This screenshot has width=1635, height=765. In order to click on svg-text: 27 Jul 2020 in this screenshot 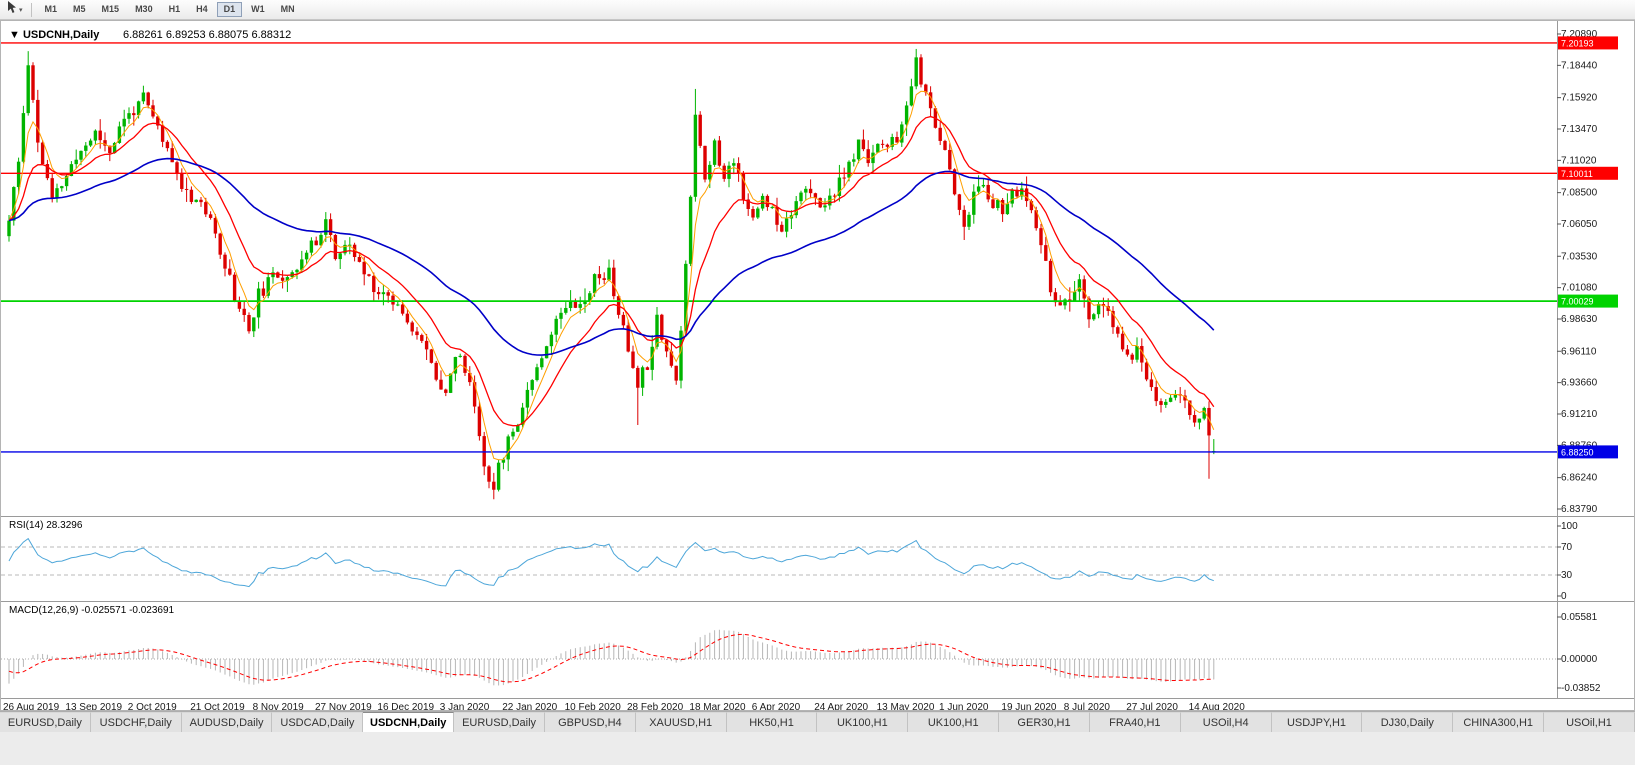, I will do `click(1152, 706)`.